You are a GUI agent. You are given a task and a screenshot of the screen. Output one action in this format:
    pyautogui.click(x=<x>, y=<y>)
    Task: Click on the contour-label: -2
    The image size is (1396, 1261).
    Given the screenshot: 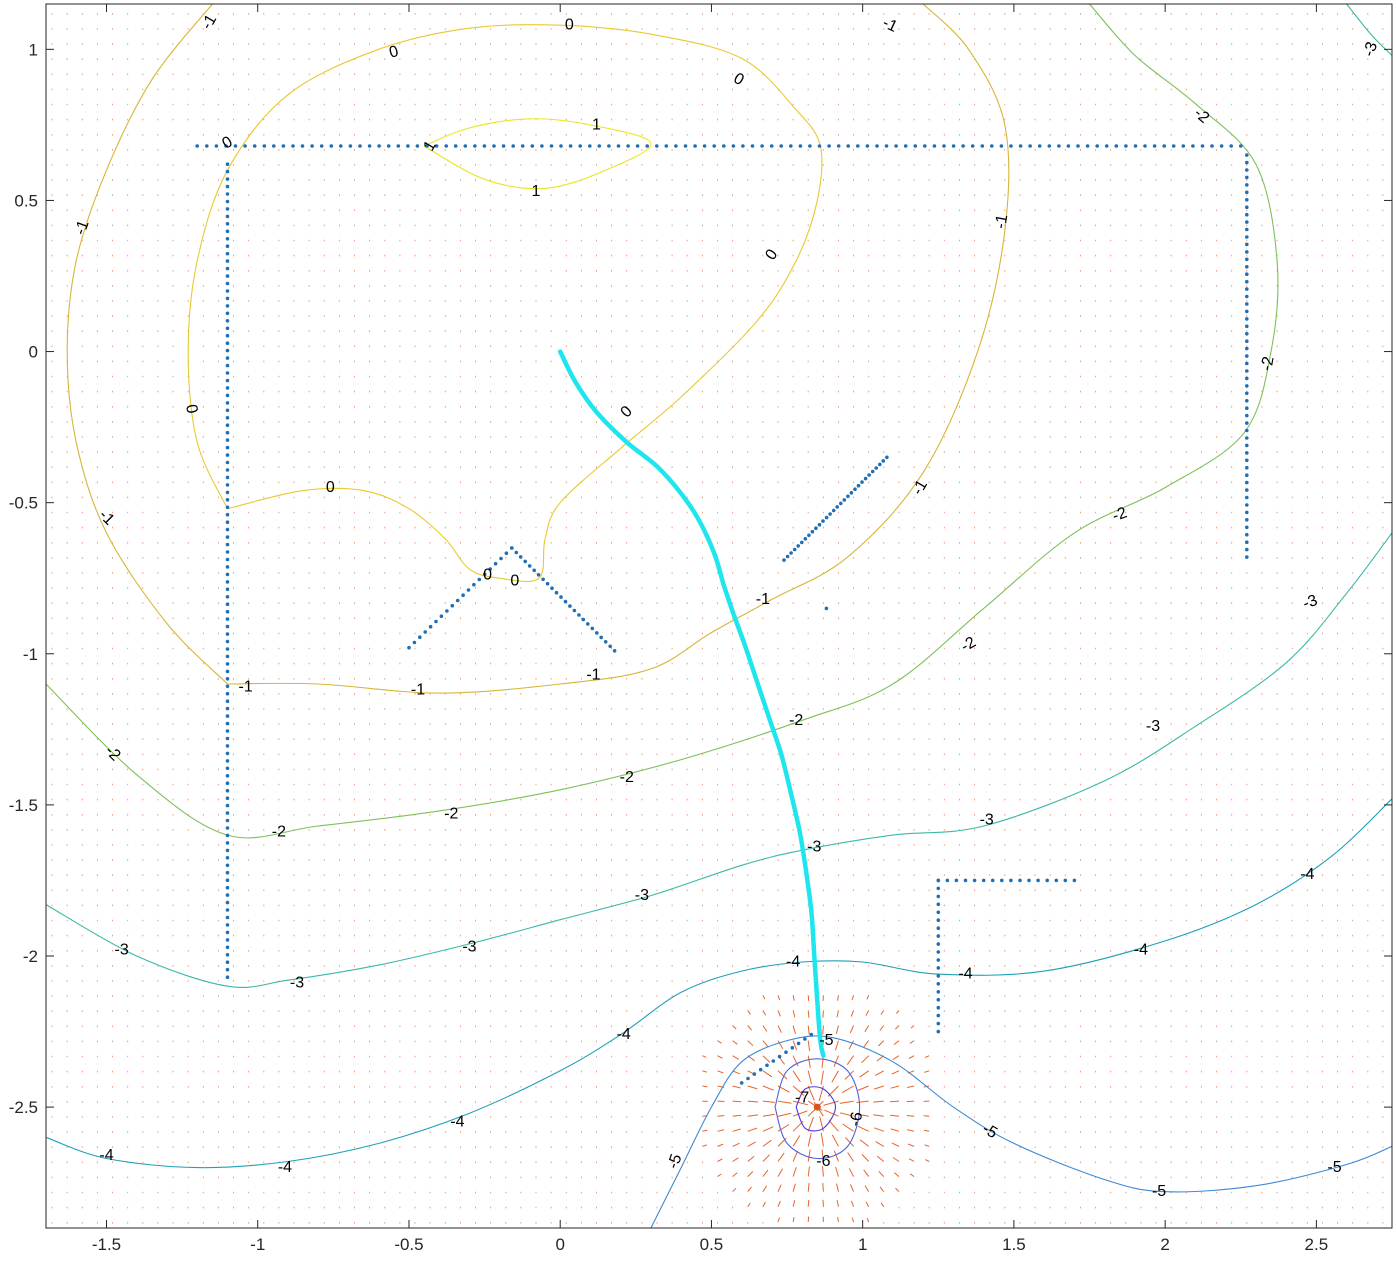 What is the action you would take?
    pyautogui.click(x=1119, y=514)
    